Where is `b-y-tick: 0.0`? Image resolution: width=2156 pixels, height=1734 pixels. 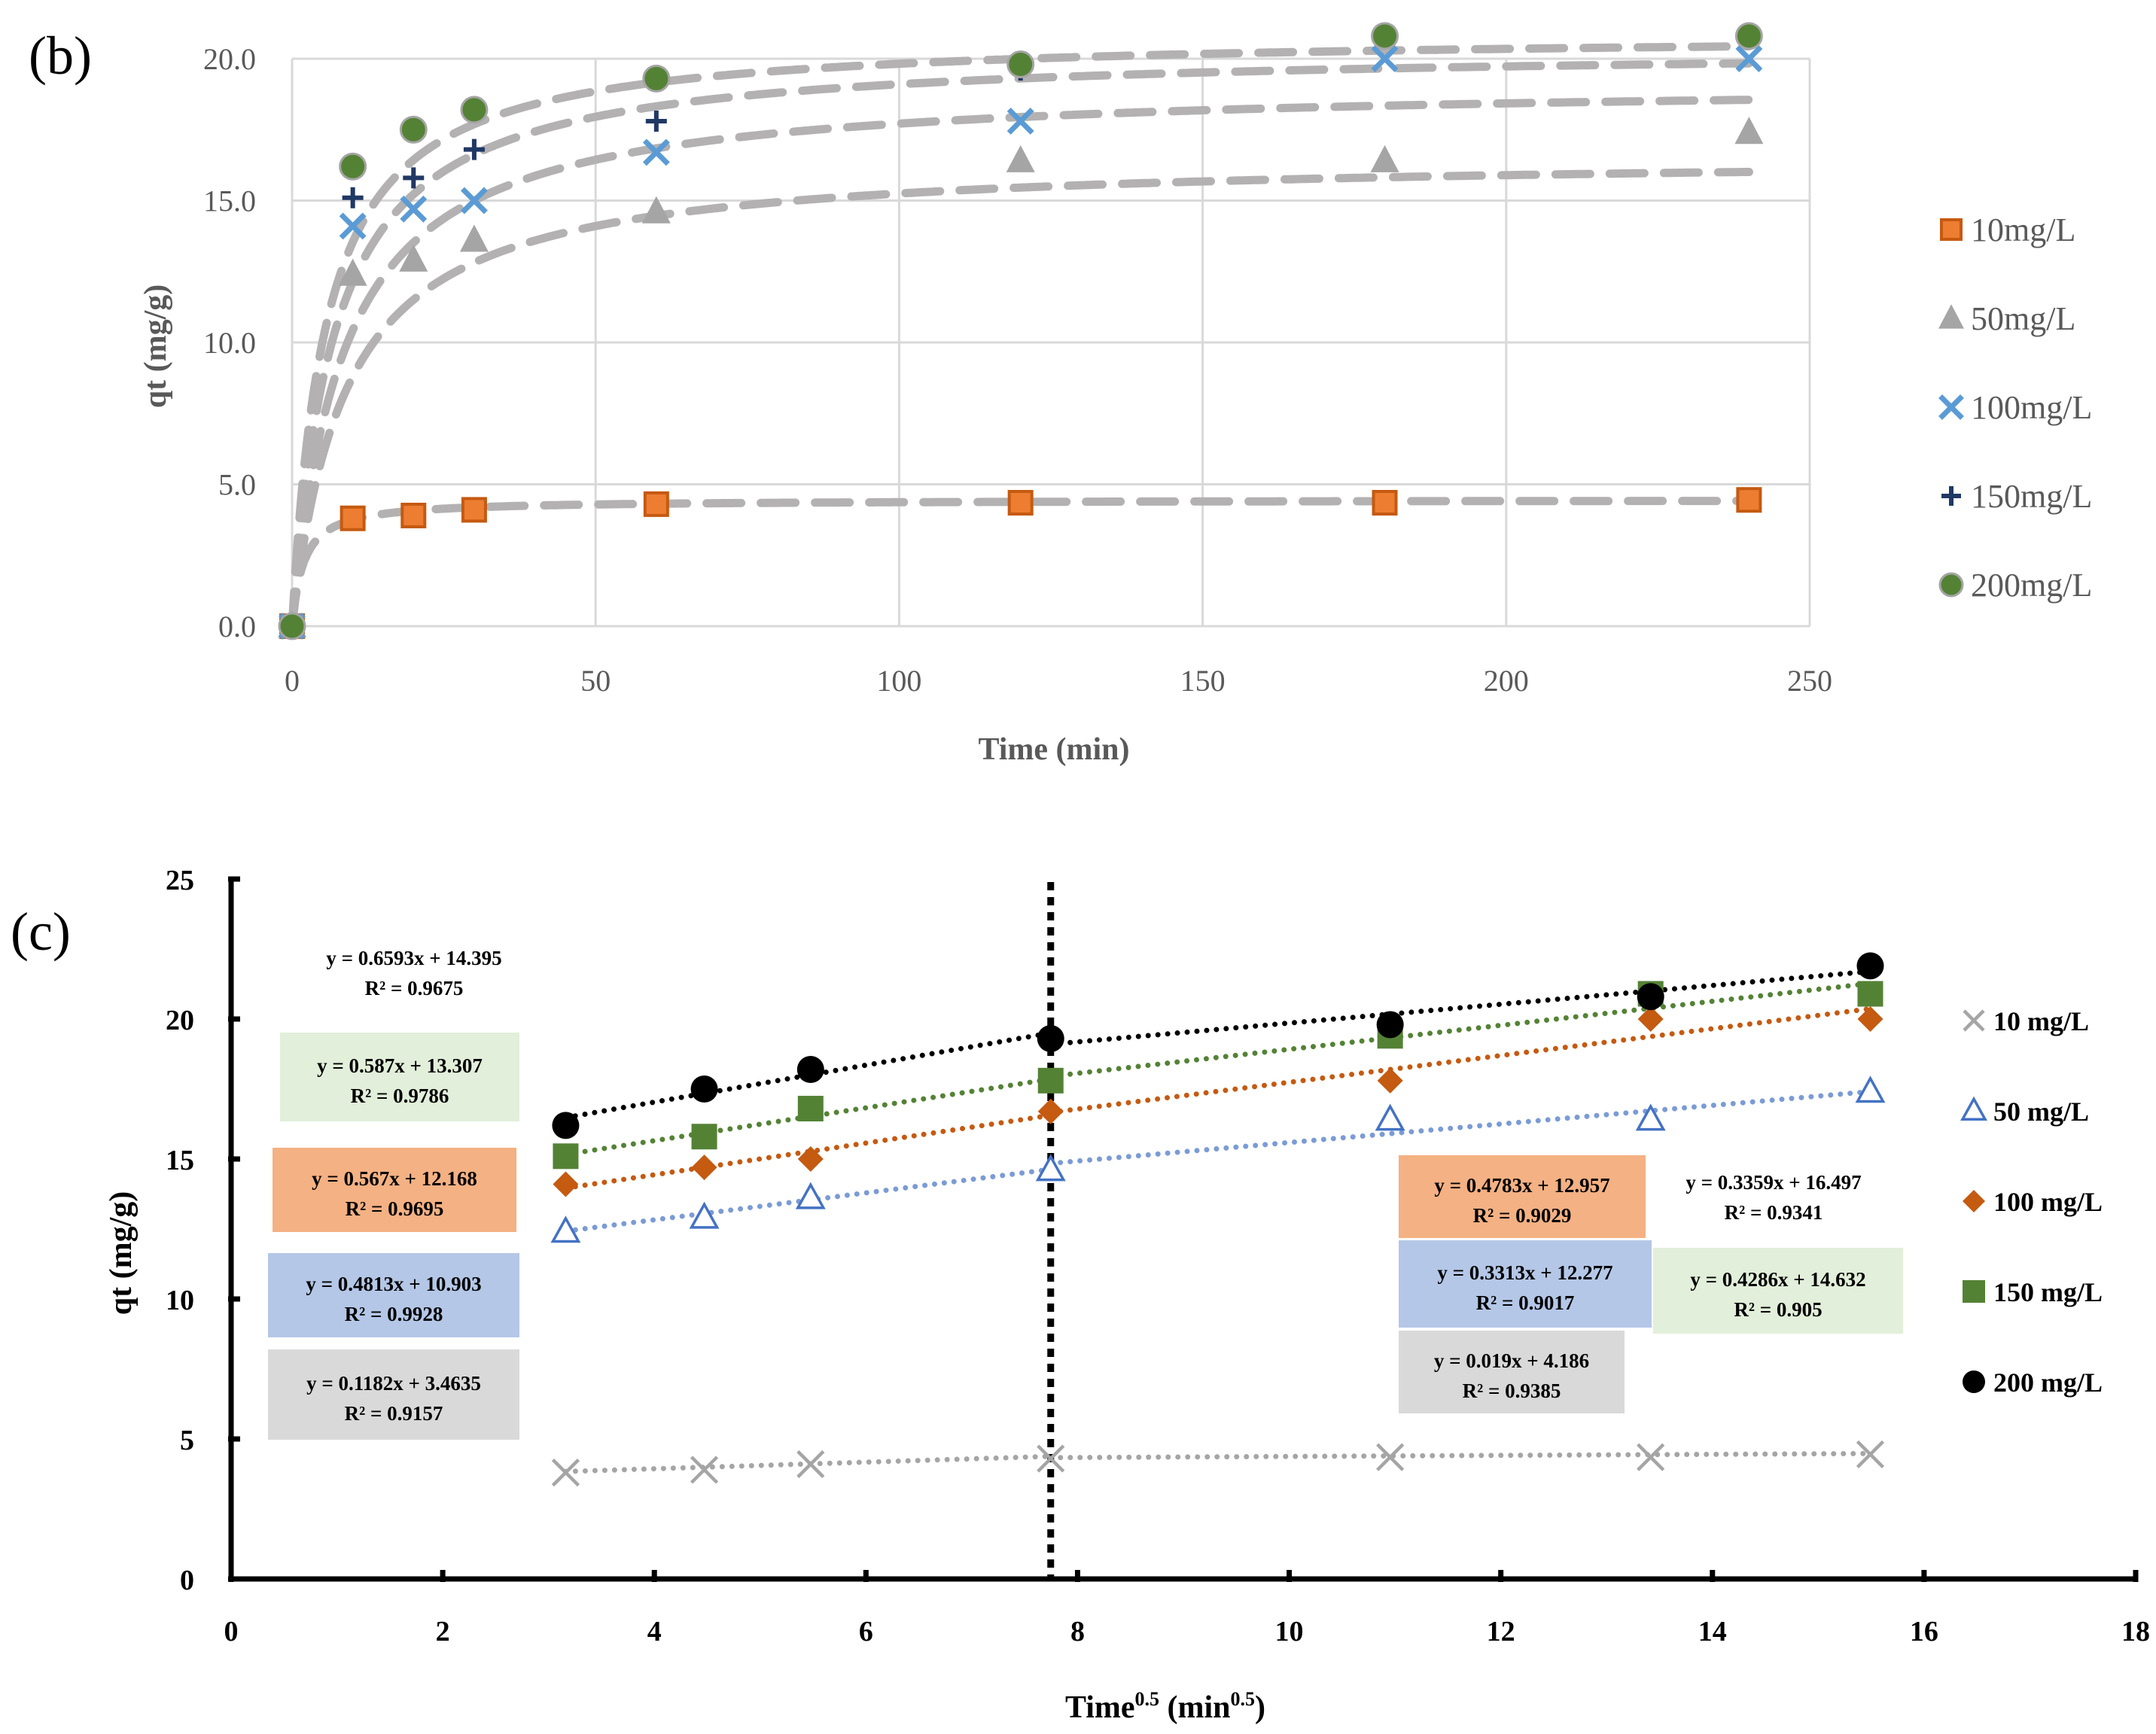
b-y-tick: 0.0 is located at coordinates (237, 626).